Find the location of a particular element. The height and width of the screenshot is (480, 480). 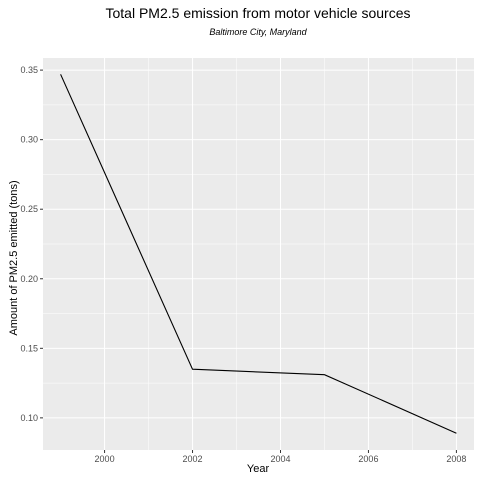

y-tick-label: 0.25 is located at coordinates (29, 209).